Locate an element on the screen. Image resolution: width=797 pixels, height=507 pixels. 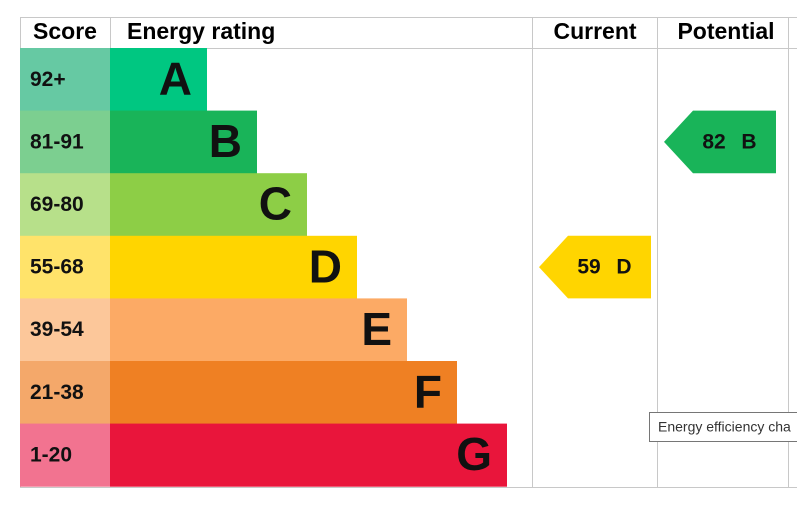
tooltip: Energy efficiency cha is located at coordinates (723, 427).